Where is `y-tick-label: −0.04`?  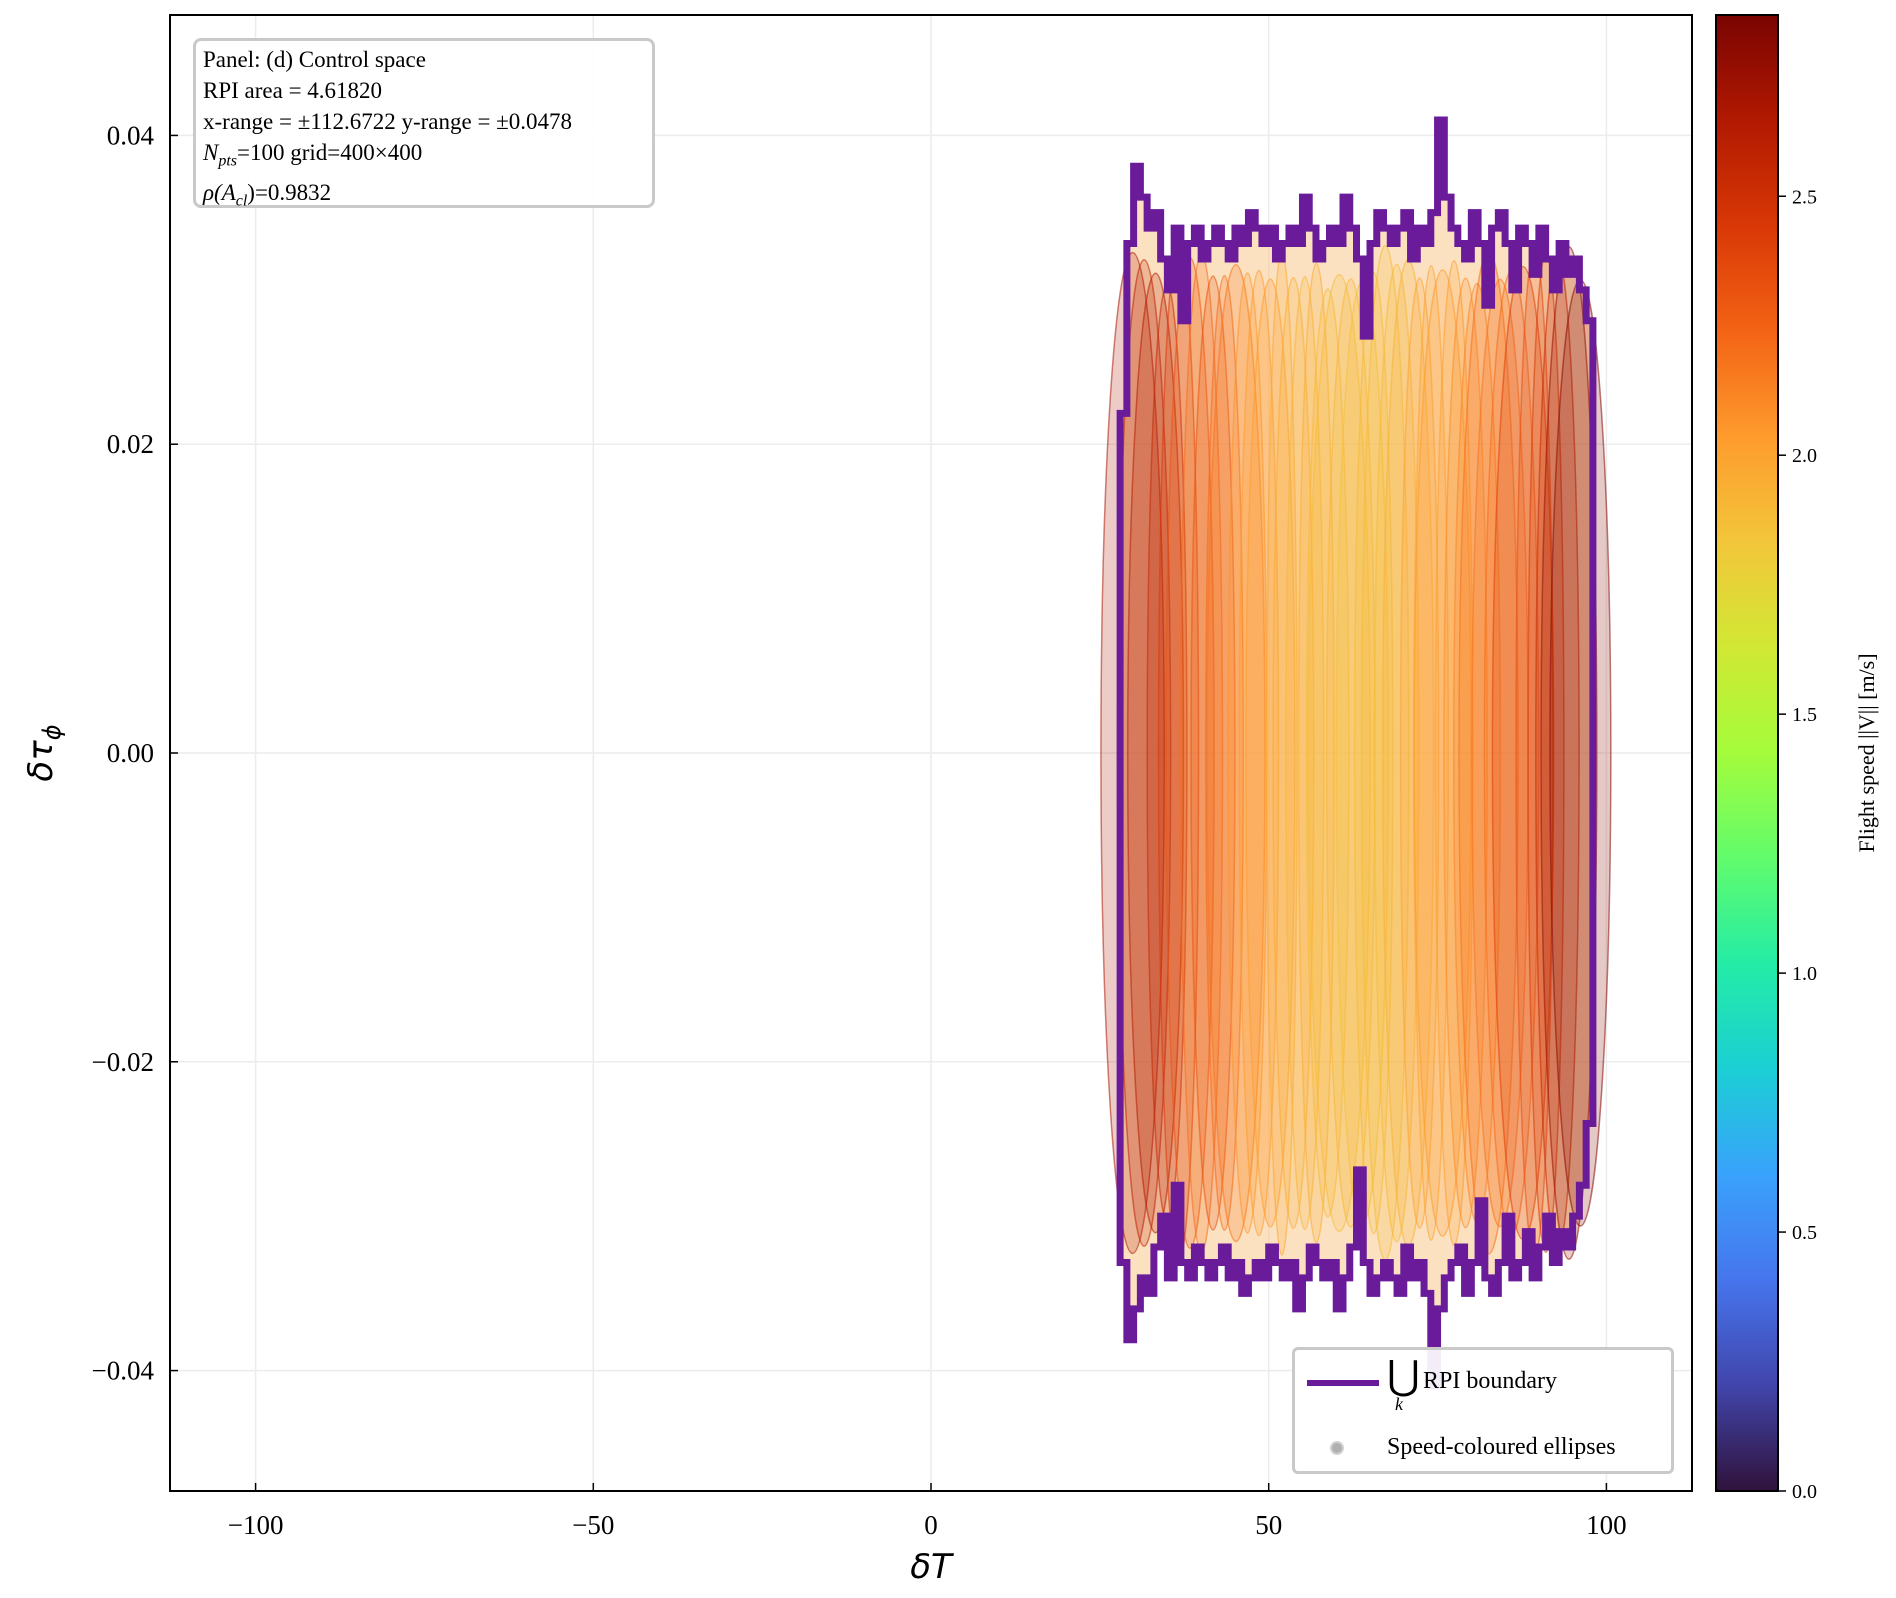 y-tick-label: −0.04 is located at coordinates (123, 1371).